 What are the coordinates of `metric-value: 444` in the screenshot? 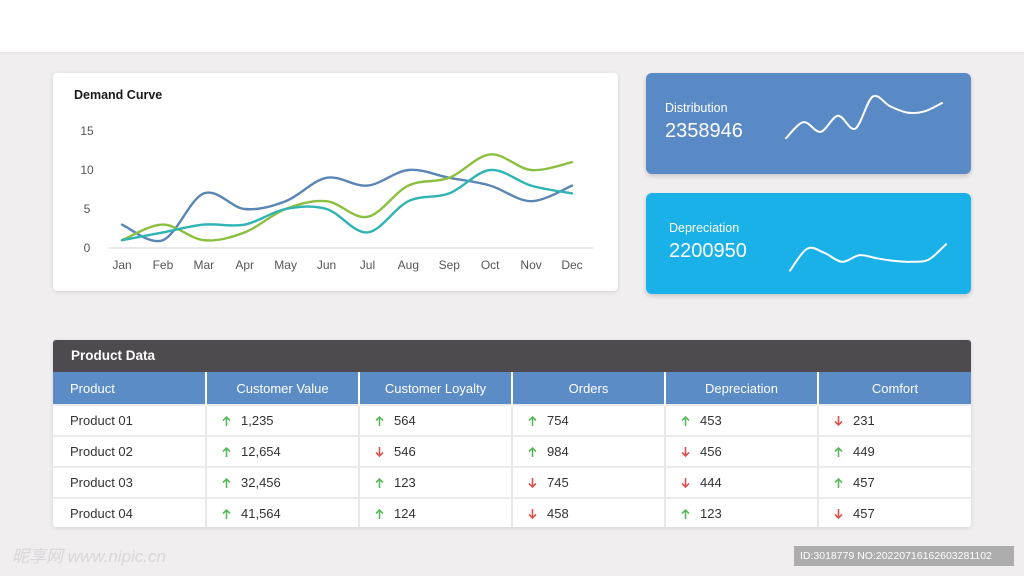 It's located at (711, 482).